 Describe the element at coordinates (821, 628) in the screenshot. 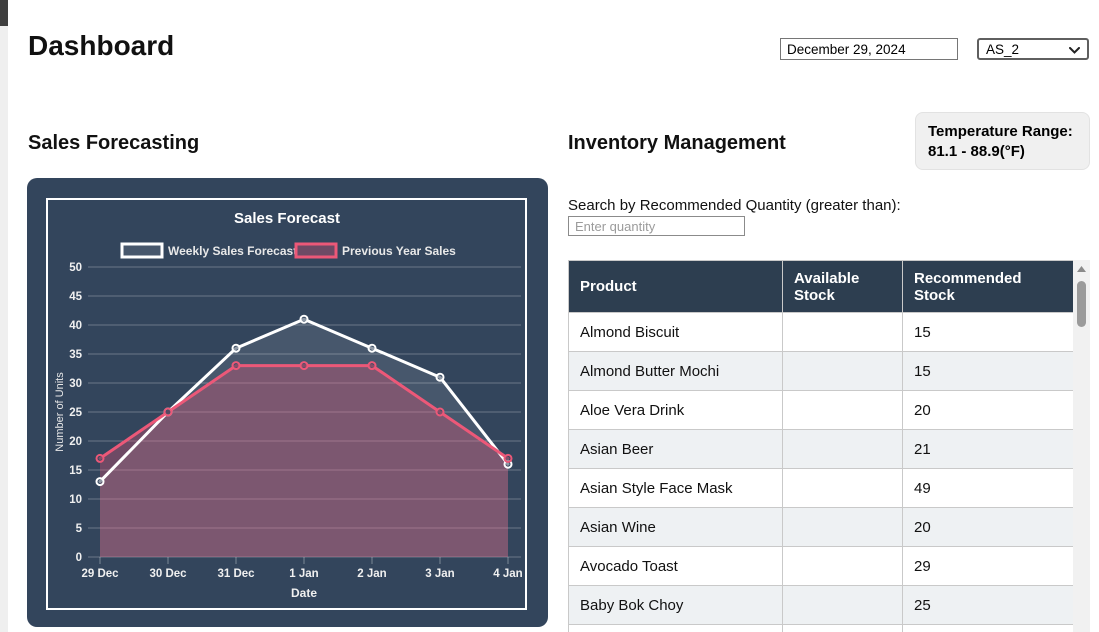

I see `table-row-partial` at that location.